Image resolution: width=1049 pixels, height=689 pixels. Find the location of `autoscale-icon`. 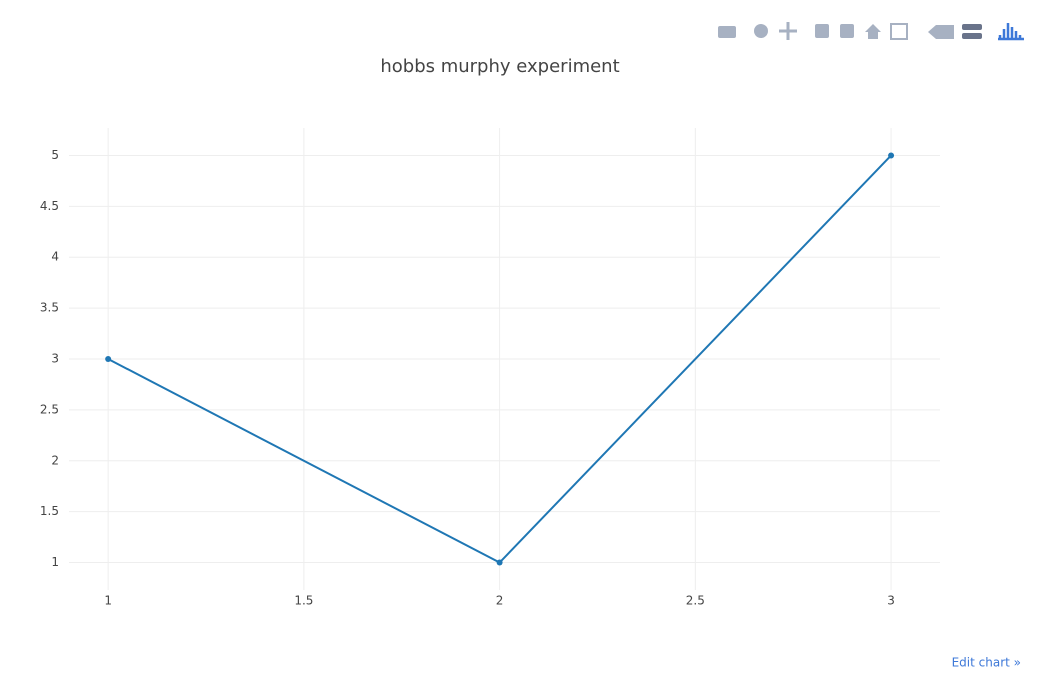

autoscale-icon is located at coordinates (899, 31).